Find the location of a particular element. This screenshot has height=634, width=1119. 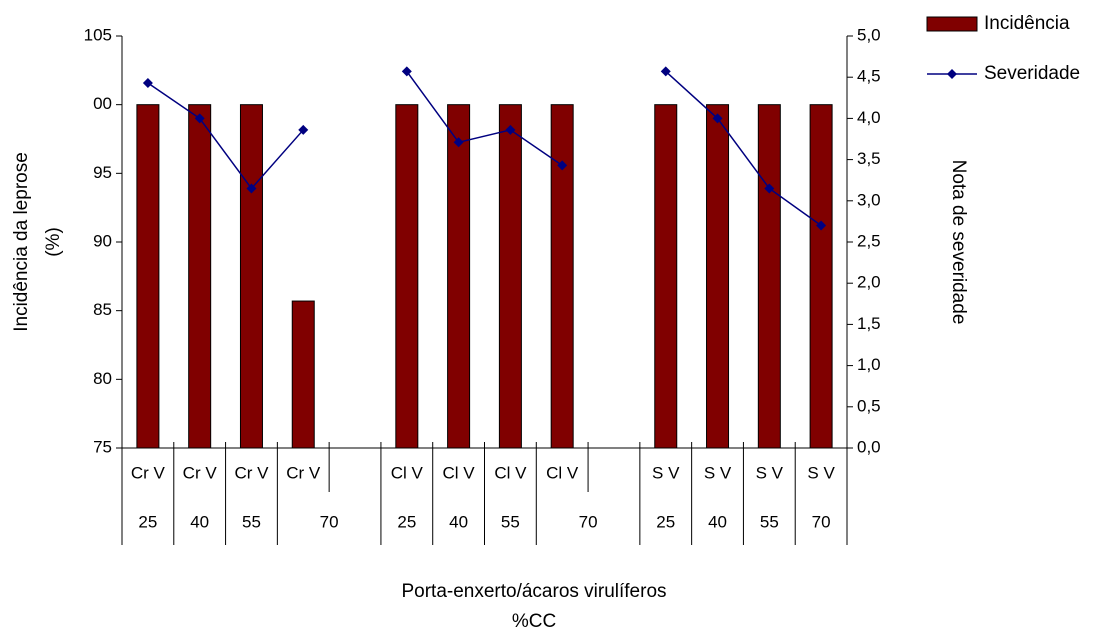

y-axis-title: Incidência da leprose is located at coordinates (21, 242).